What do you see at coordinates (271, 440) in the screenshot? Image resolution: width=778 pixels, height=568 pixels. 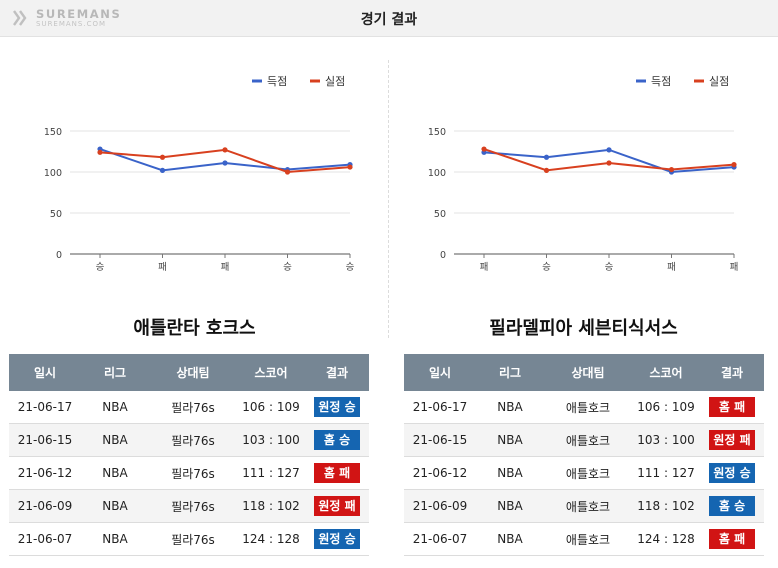 I see `cell-score: 103 : 100` at bounding box center [271, 440].